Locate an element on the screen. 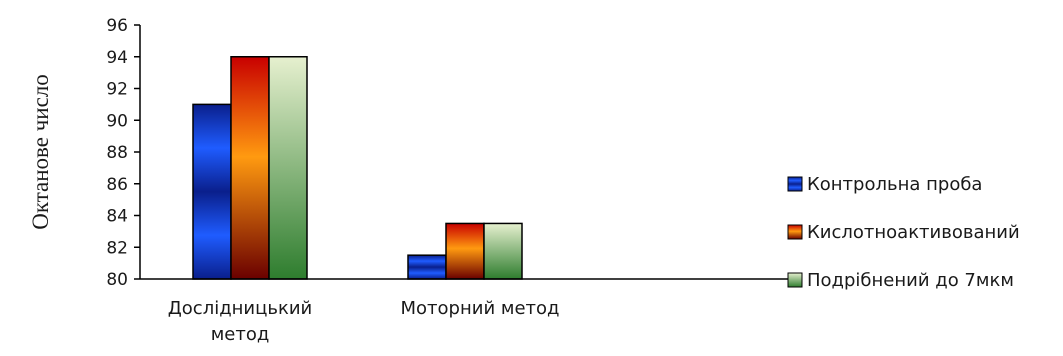  y-tick-label: 88 is located at coordinates (117, 153).